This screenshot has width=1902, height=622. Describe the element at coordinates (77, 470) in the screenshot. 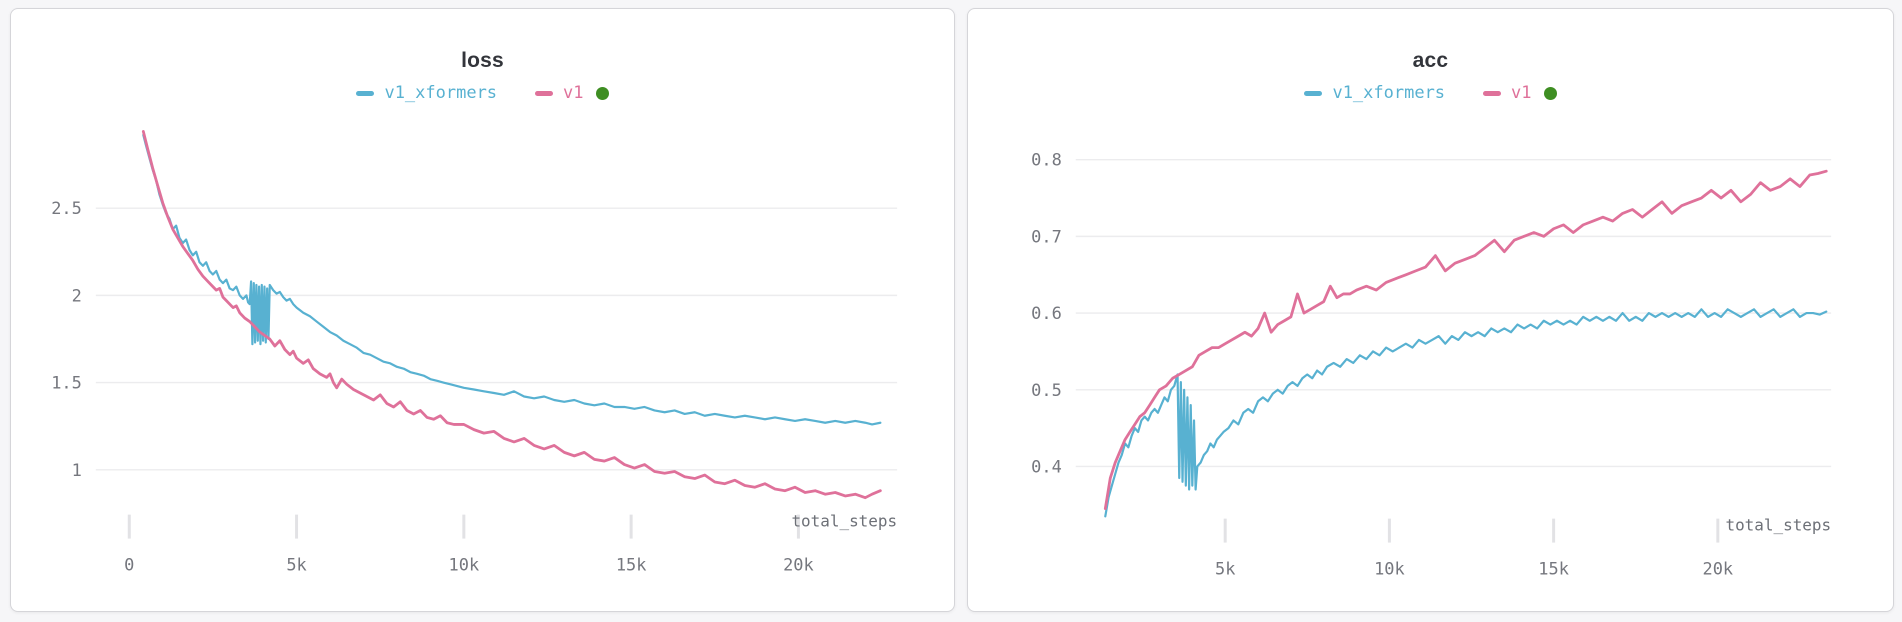

I see `y-tick-label: 1` at that location.